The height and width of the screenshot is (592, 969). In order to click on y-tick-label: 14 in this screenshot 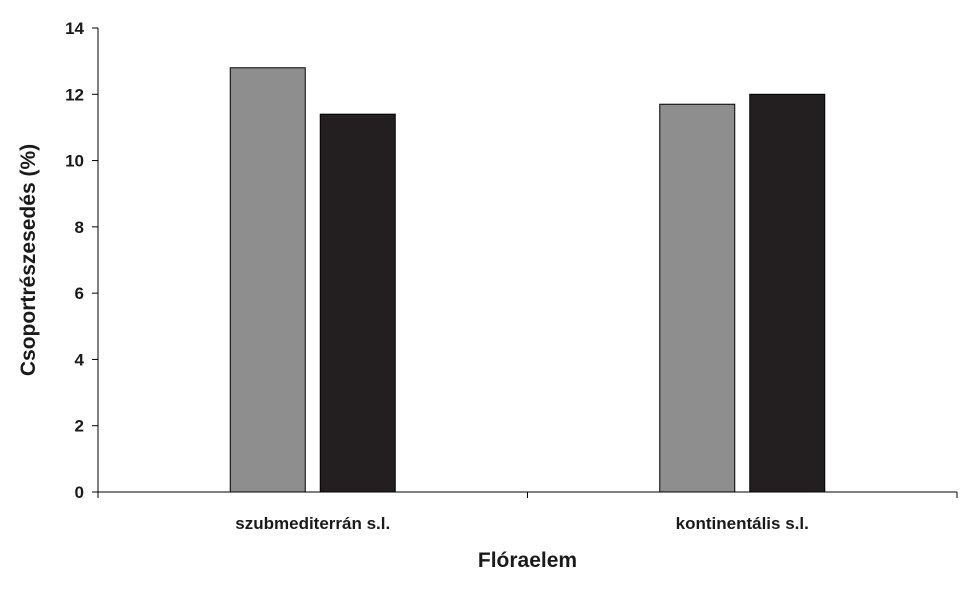, I will do `click(74, 28)`.